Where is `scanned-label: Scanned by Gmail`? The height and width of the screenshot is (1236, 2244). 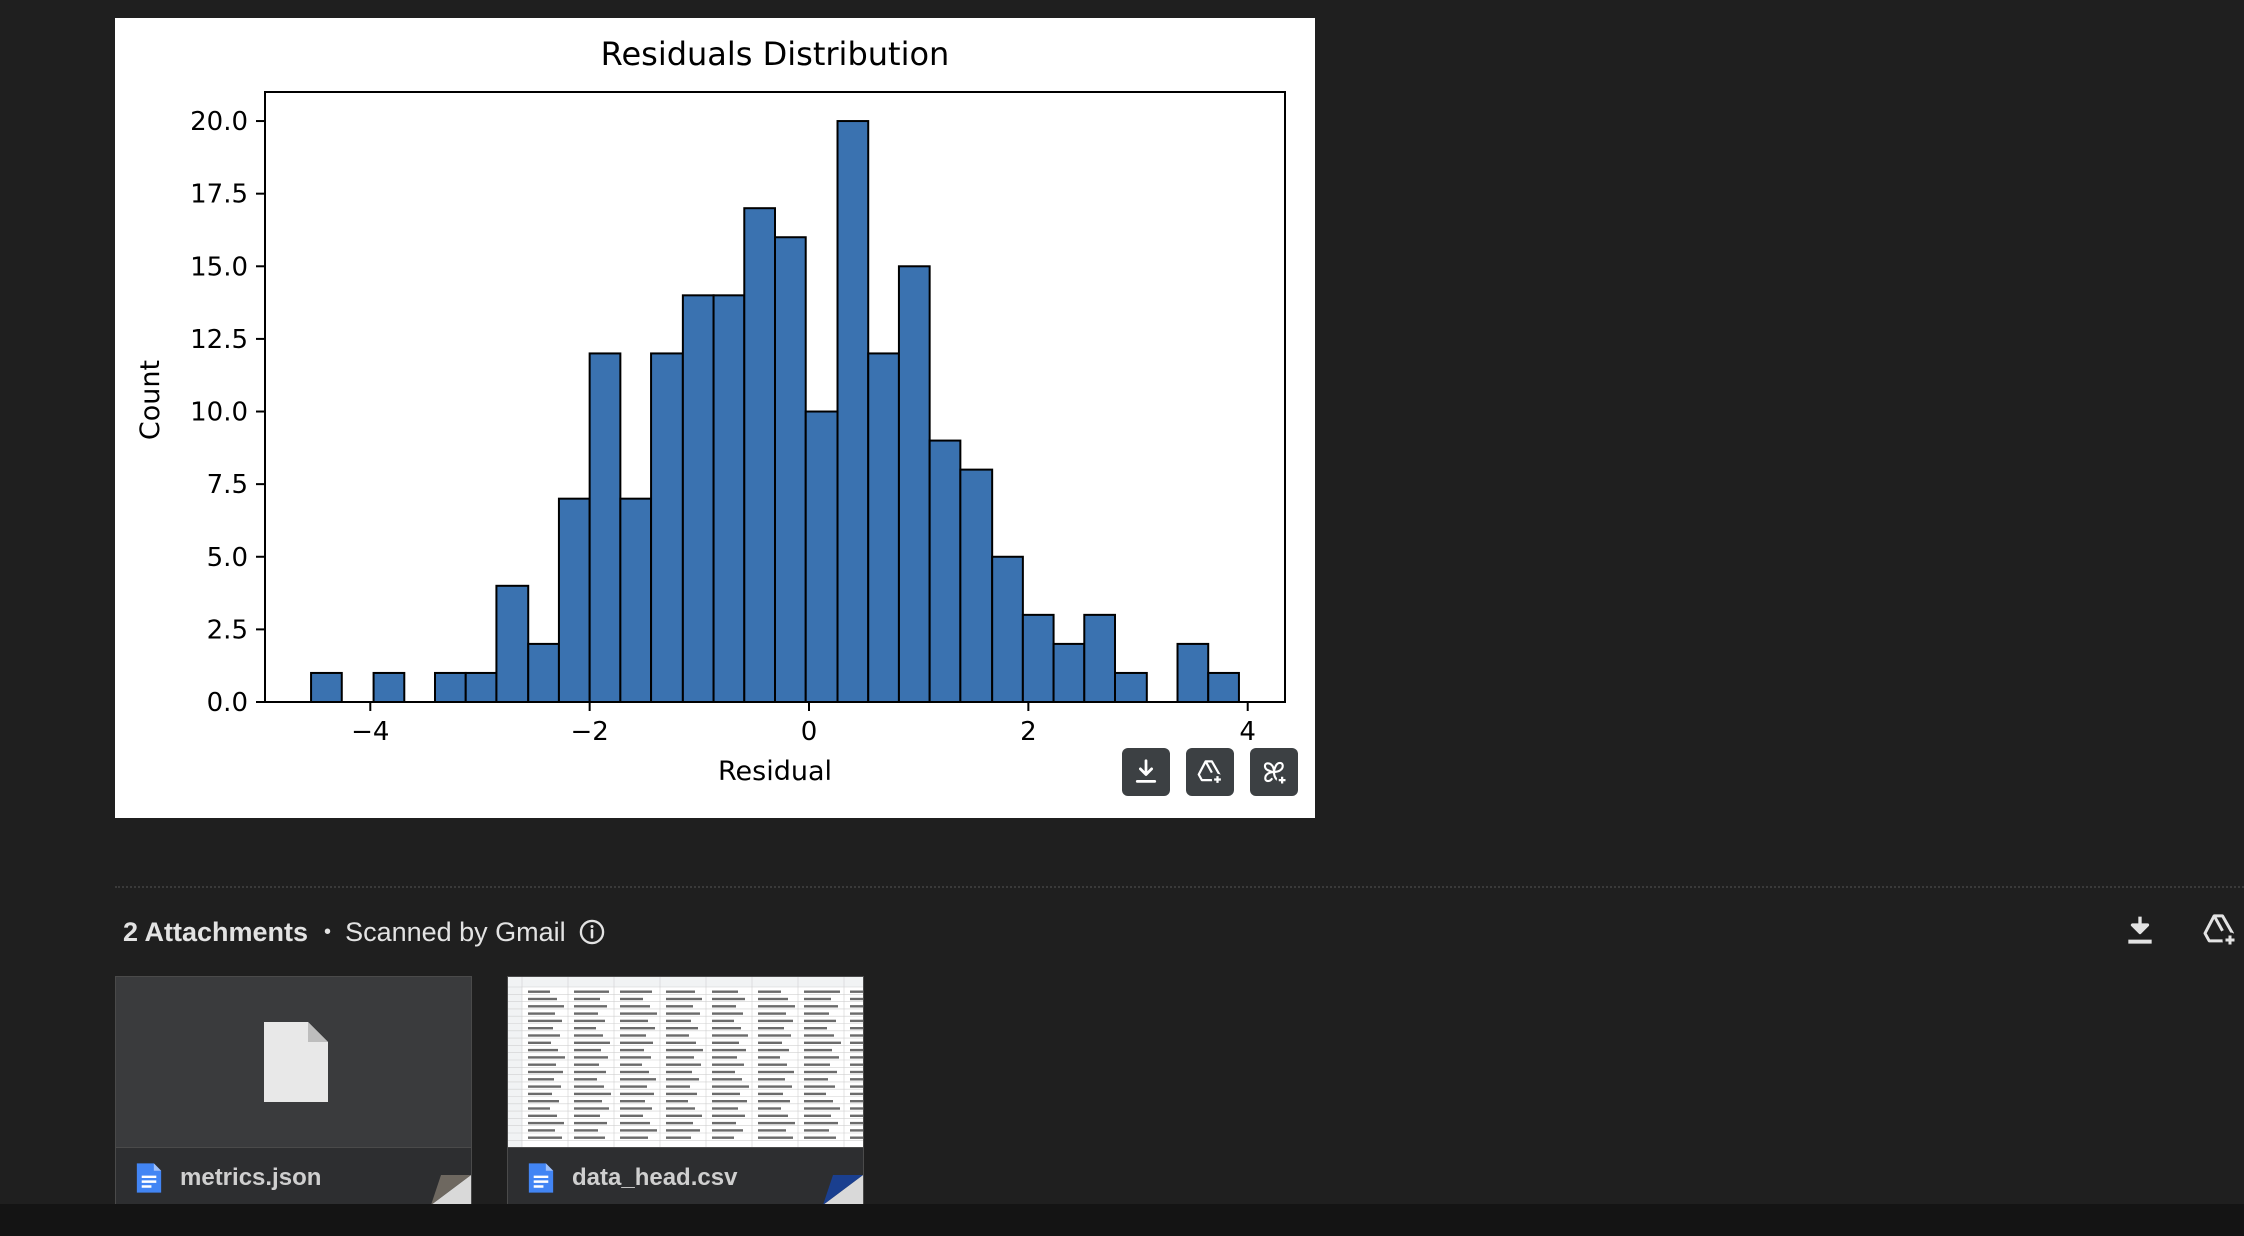 scanned-label: Scanned by Gmail is located at coordinates (455, 931).